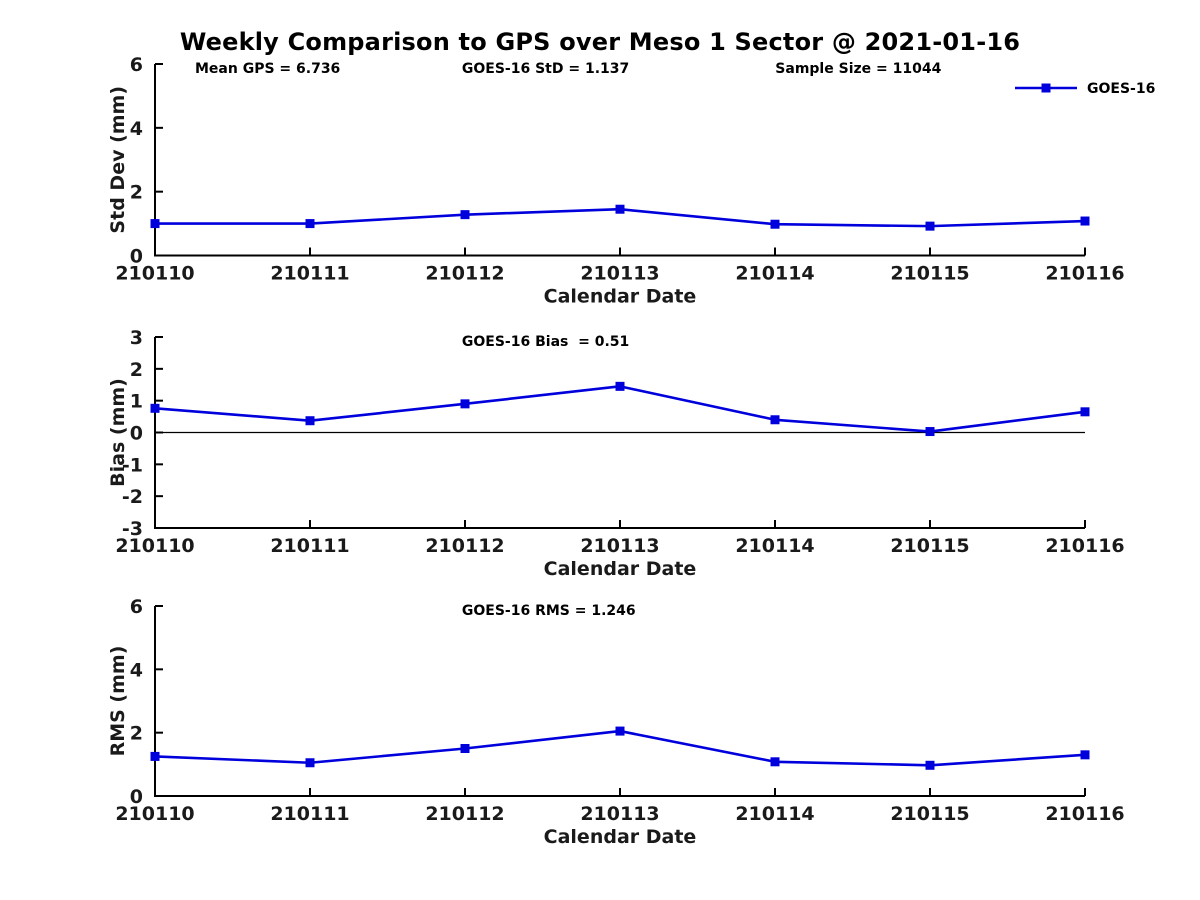 This screenshot has height=900, width=1200. I want to click on y-tick-label: -1, so click(132, 465).